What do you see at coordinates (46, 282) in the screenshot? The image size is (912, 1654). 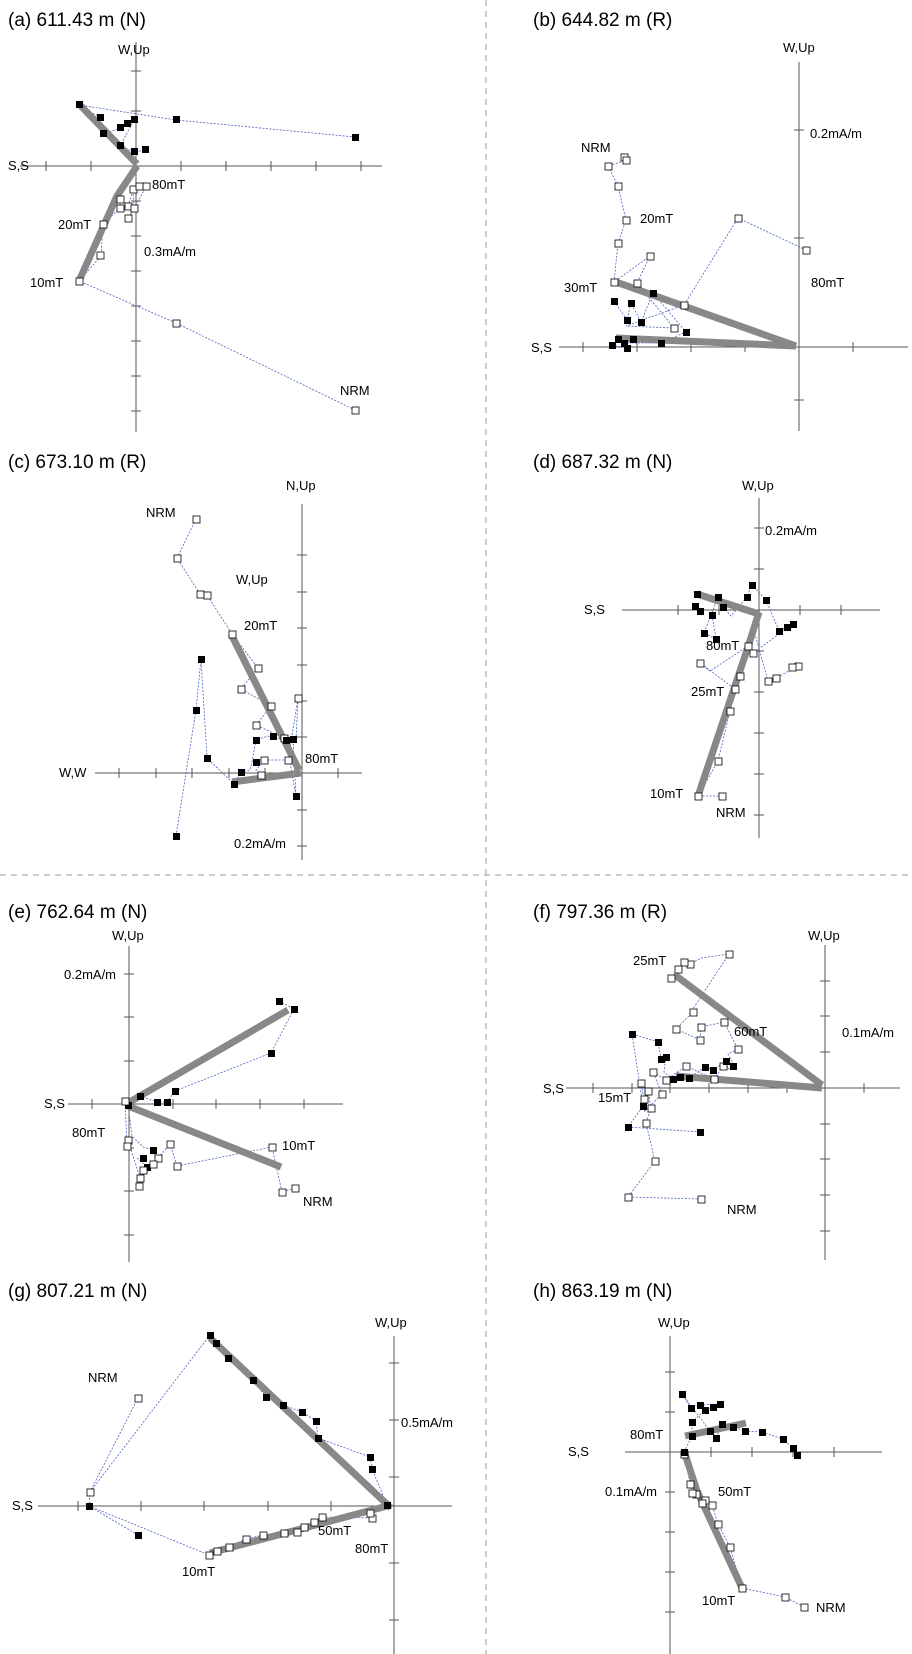 I see `panel-a-label-10mt: 10mT` at bounding box center [46, 282].